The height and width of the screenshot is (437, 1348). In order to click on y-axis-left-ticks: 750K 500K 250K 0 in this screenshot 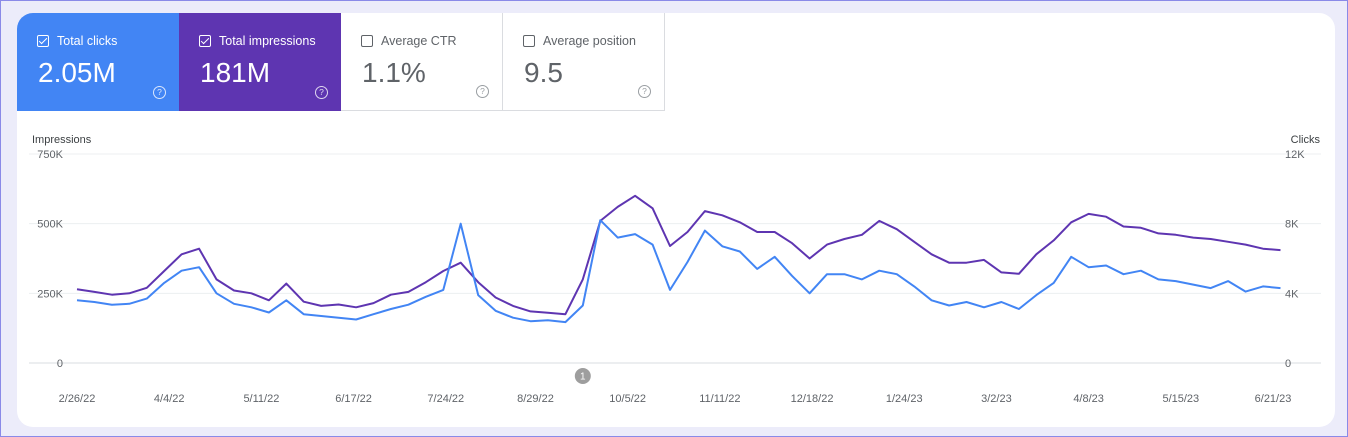, I will do `click(50, 259)`.